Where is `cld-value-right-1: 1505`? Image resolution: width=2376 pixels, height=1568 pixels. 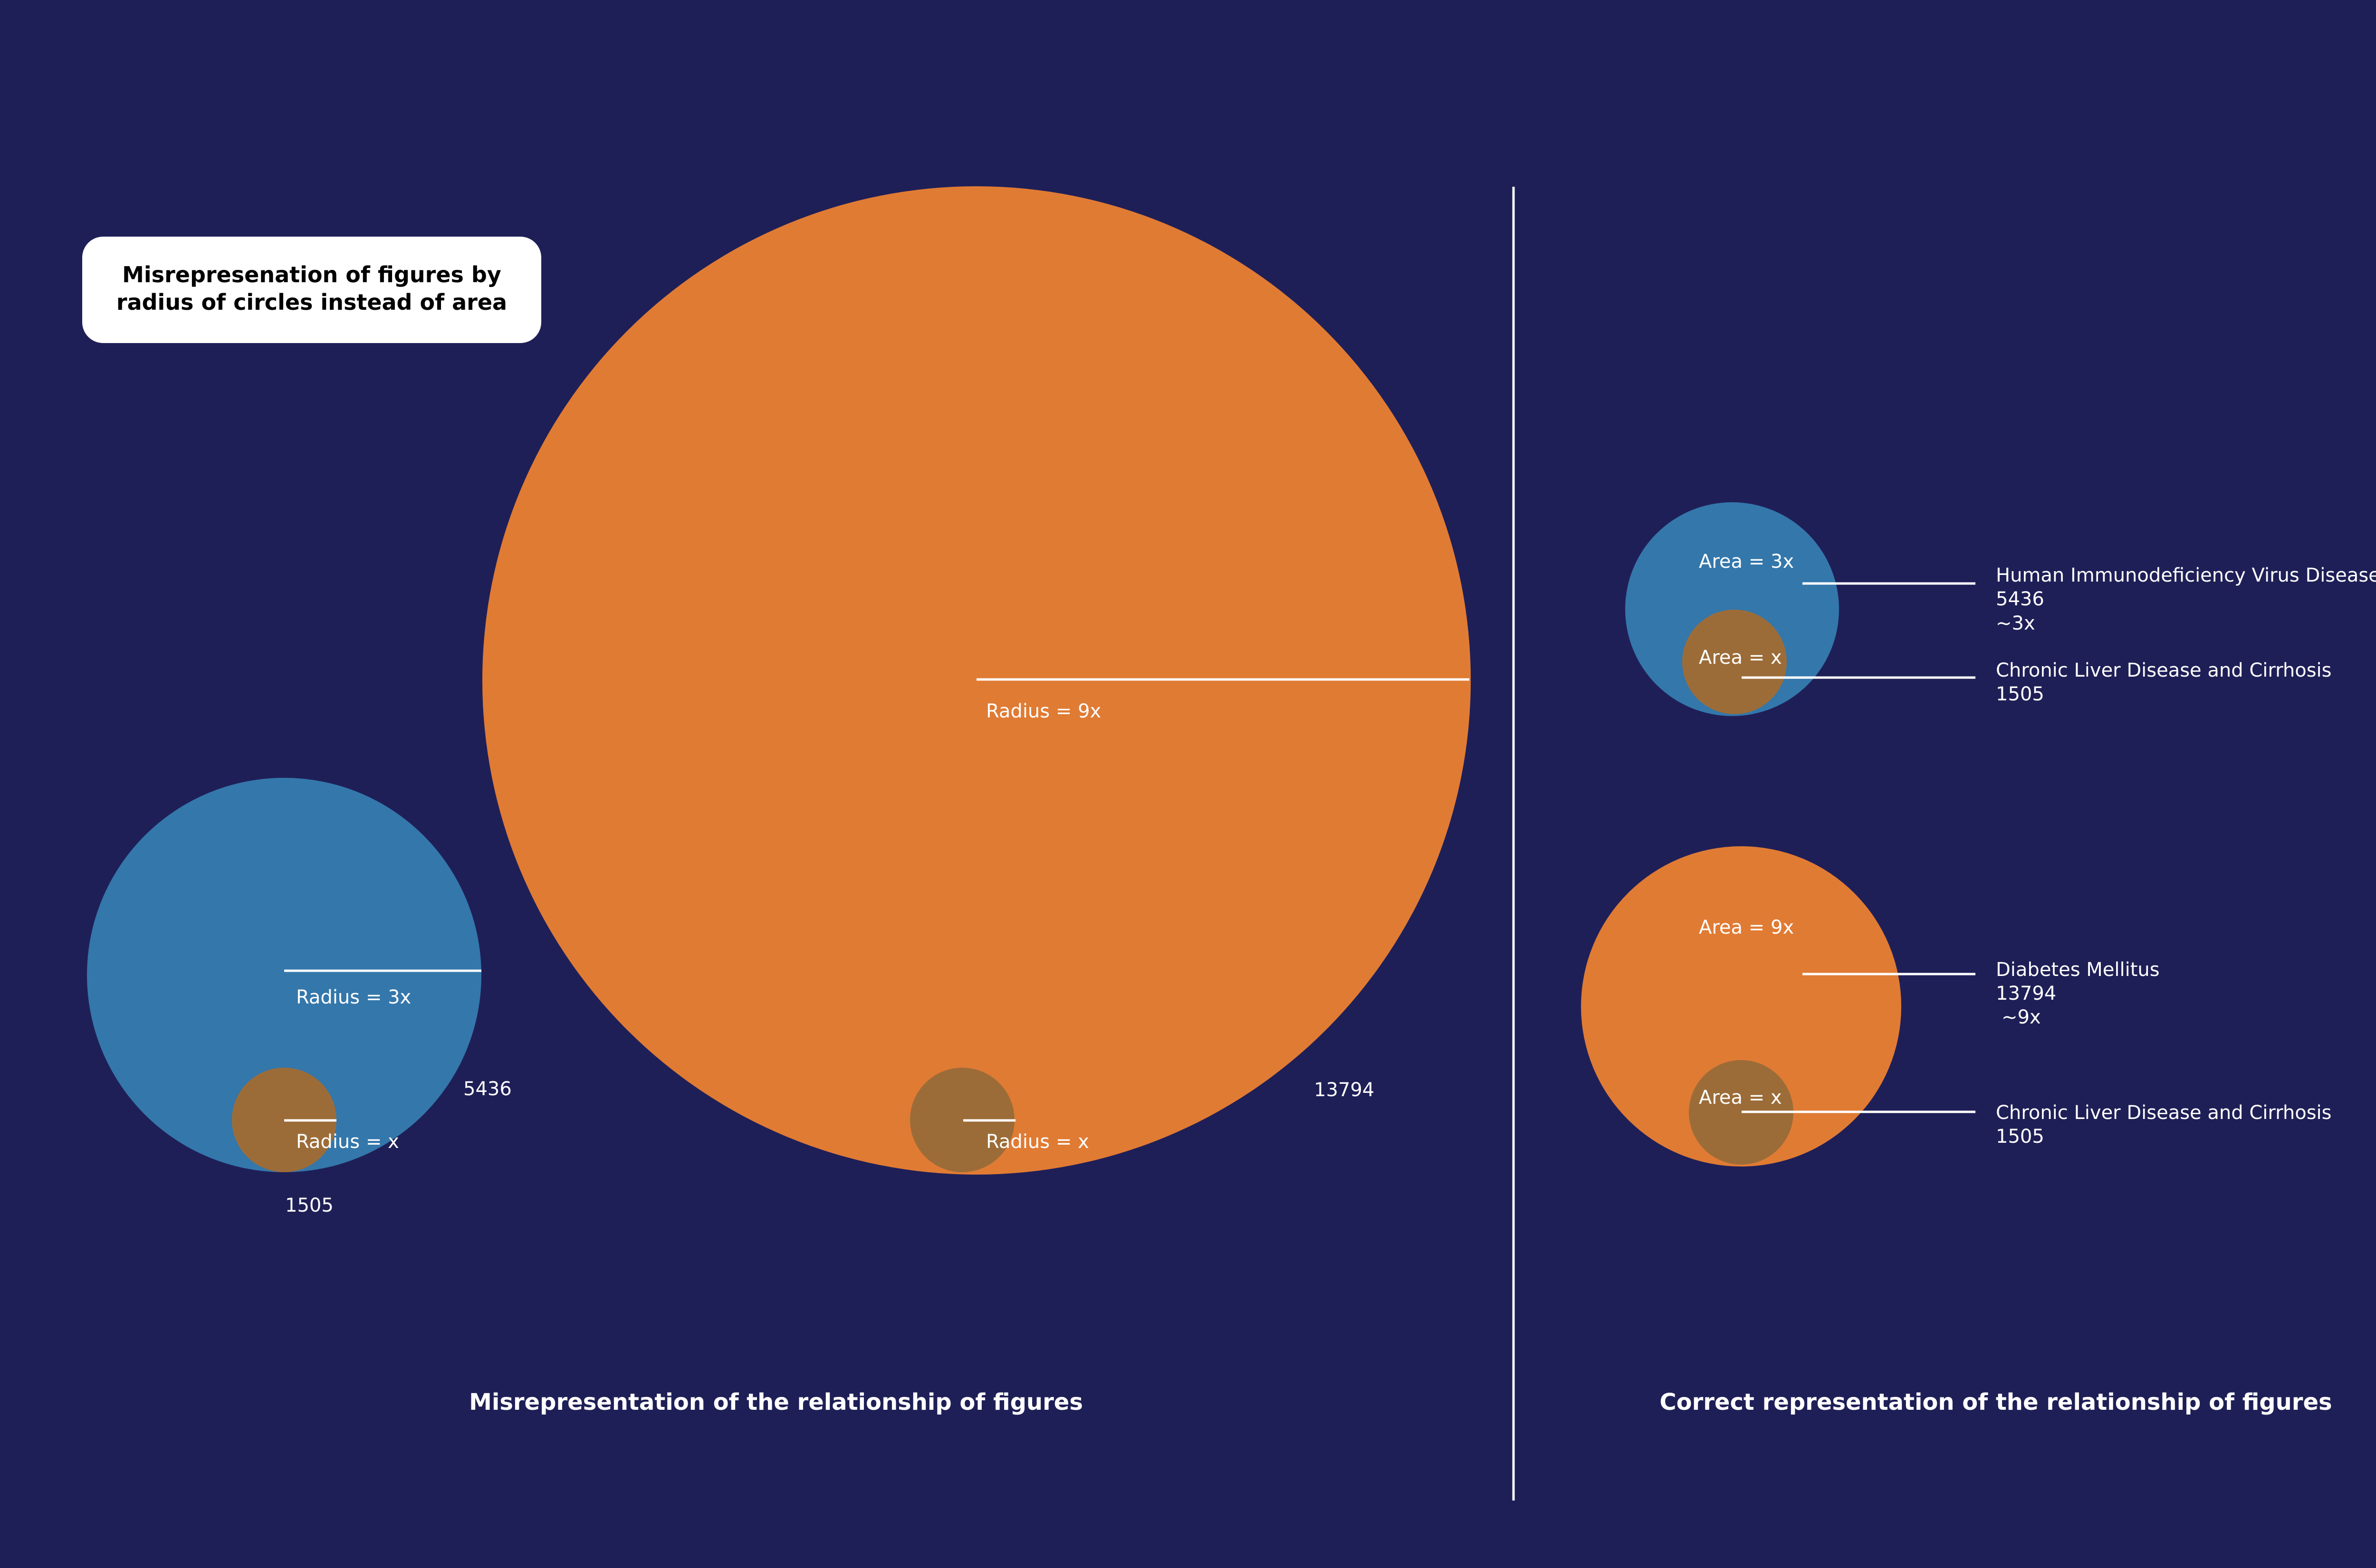
cld-value-right-1: 1505 is located at coordinates (2020, 694).